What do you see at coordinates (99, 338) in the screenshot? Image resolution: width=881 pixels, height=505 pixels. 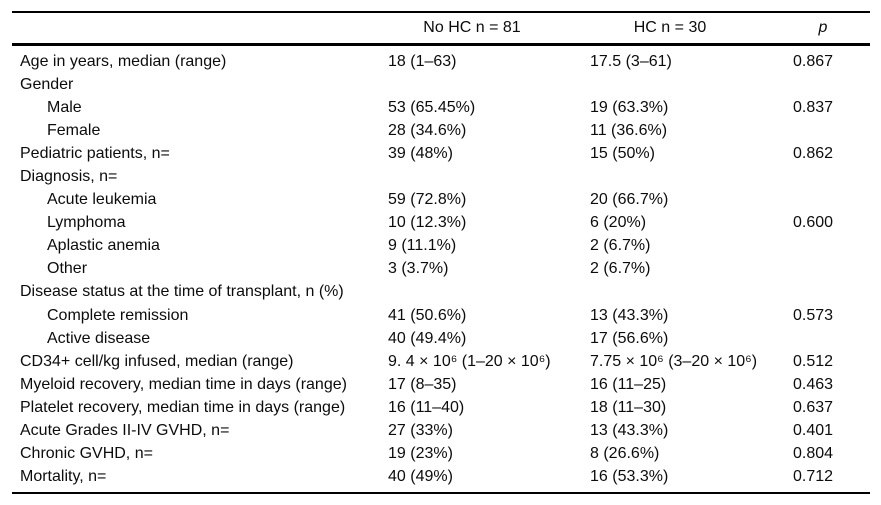 I see `row-label: Active disease` at bounding box center [99, 338].